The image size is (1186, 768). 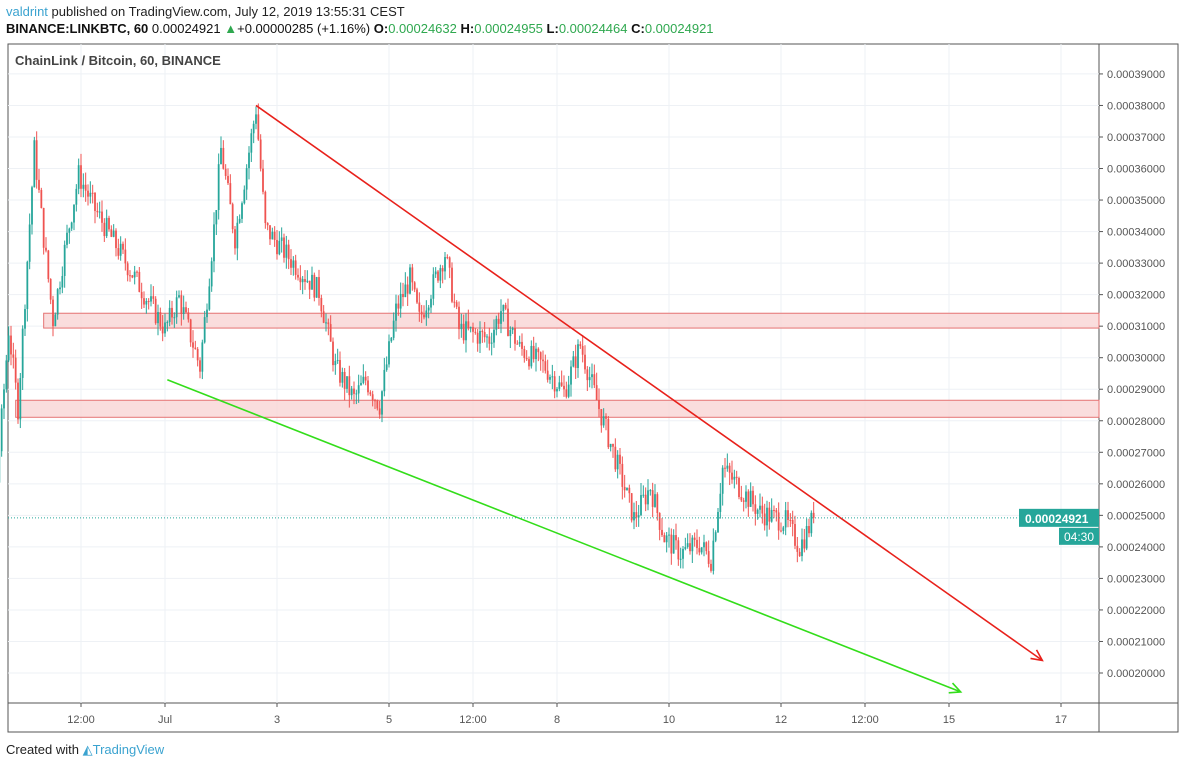 I want to click on tradingview-link: TradingView, so click(x=128, y=749).